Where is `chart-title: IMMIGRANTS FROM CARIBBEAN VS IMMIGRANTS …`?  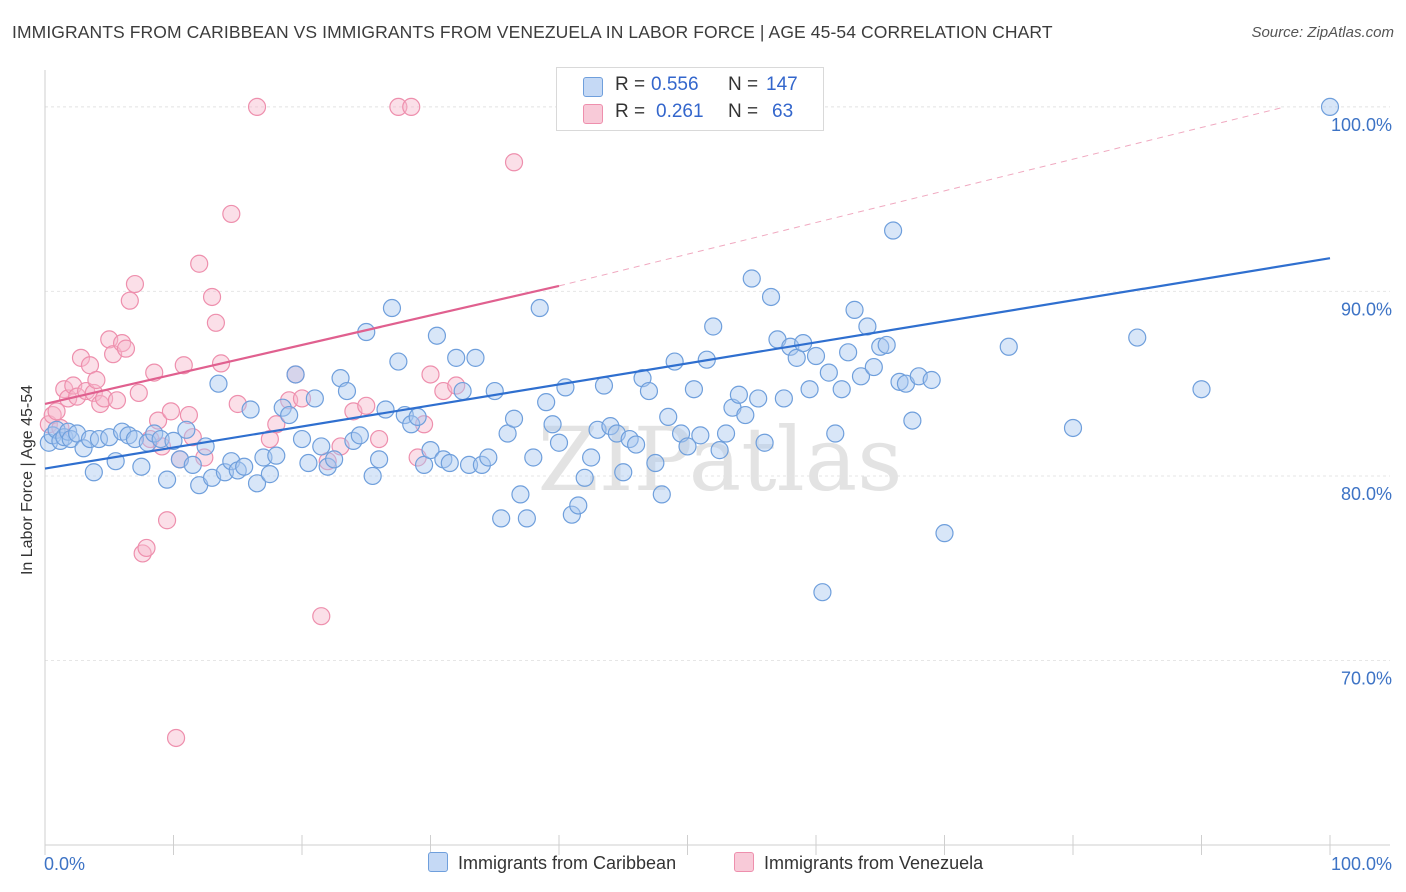
chart-title: IMMIGRANTS FROM CARIBBEAN VS IMMIGRANTS … is located at coordinates (532, 32).